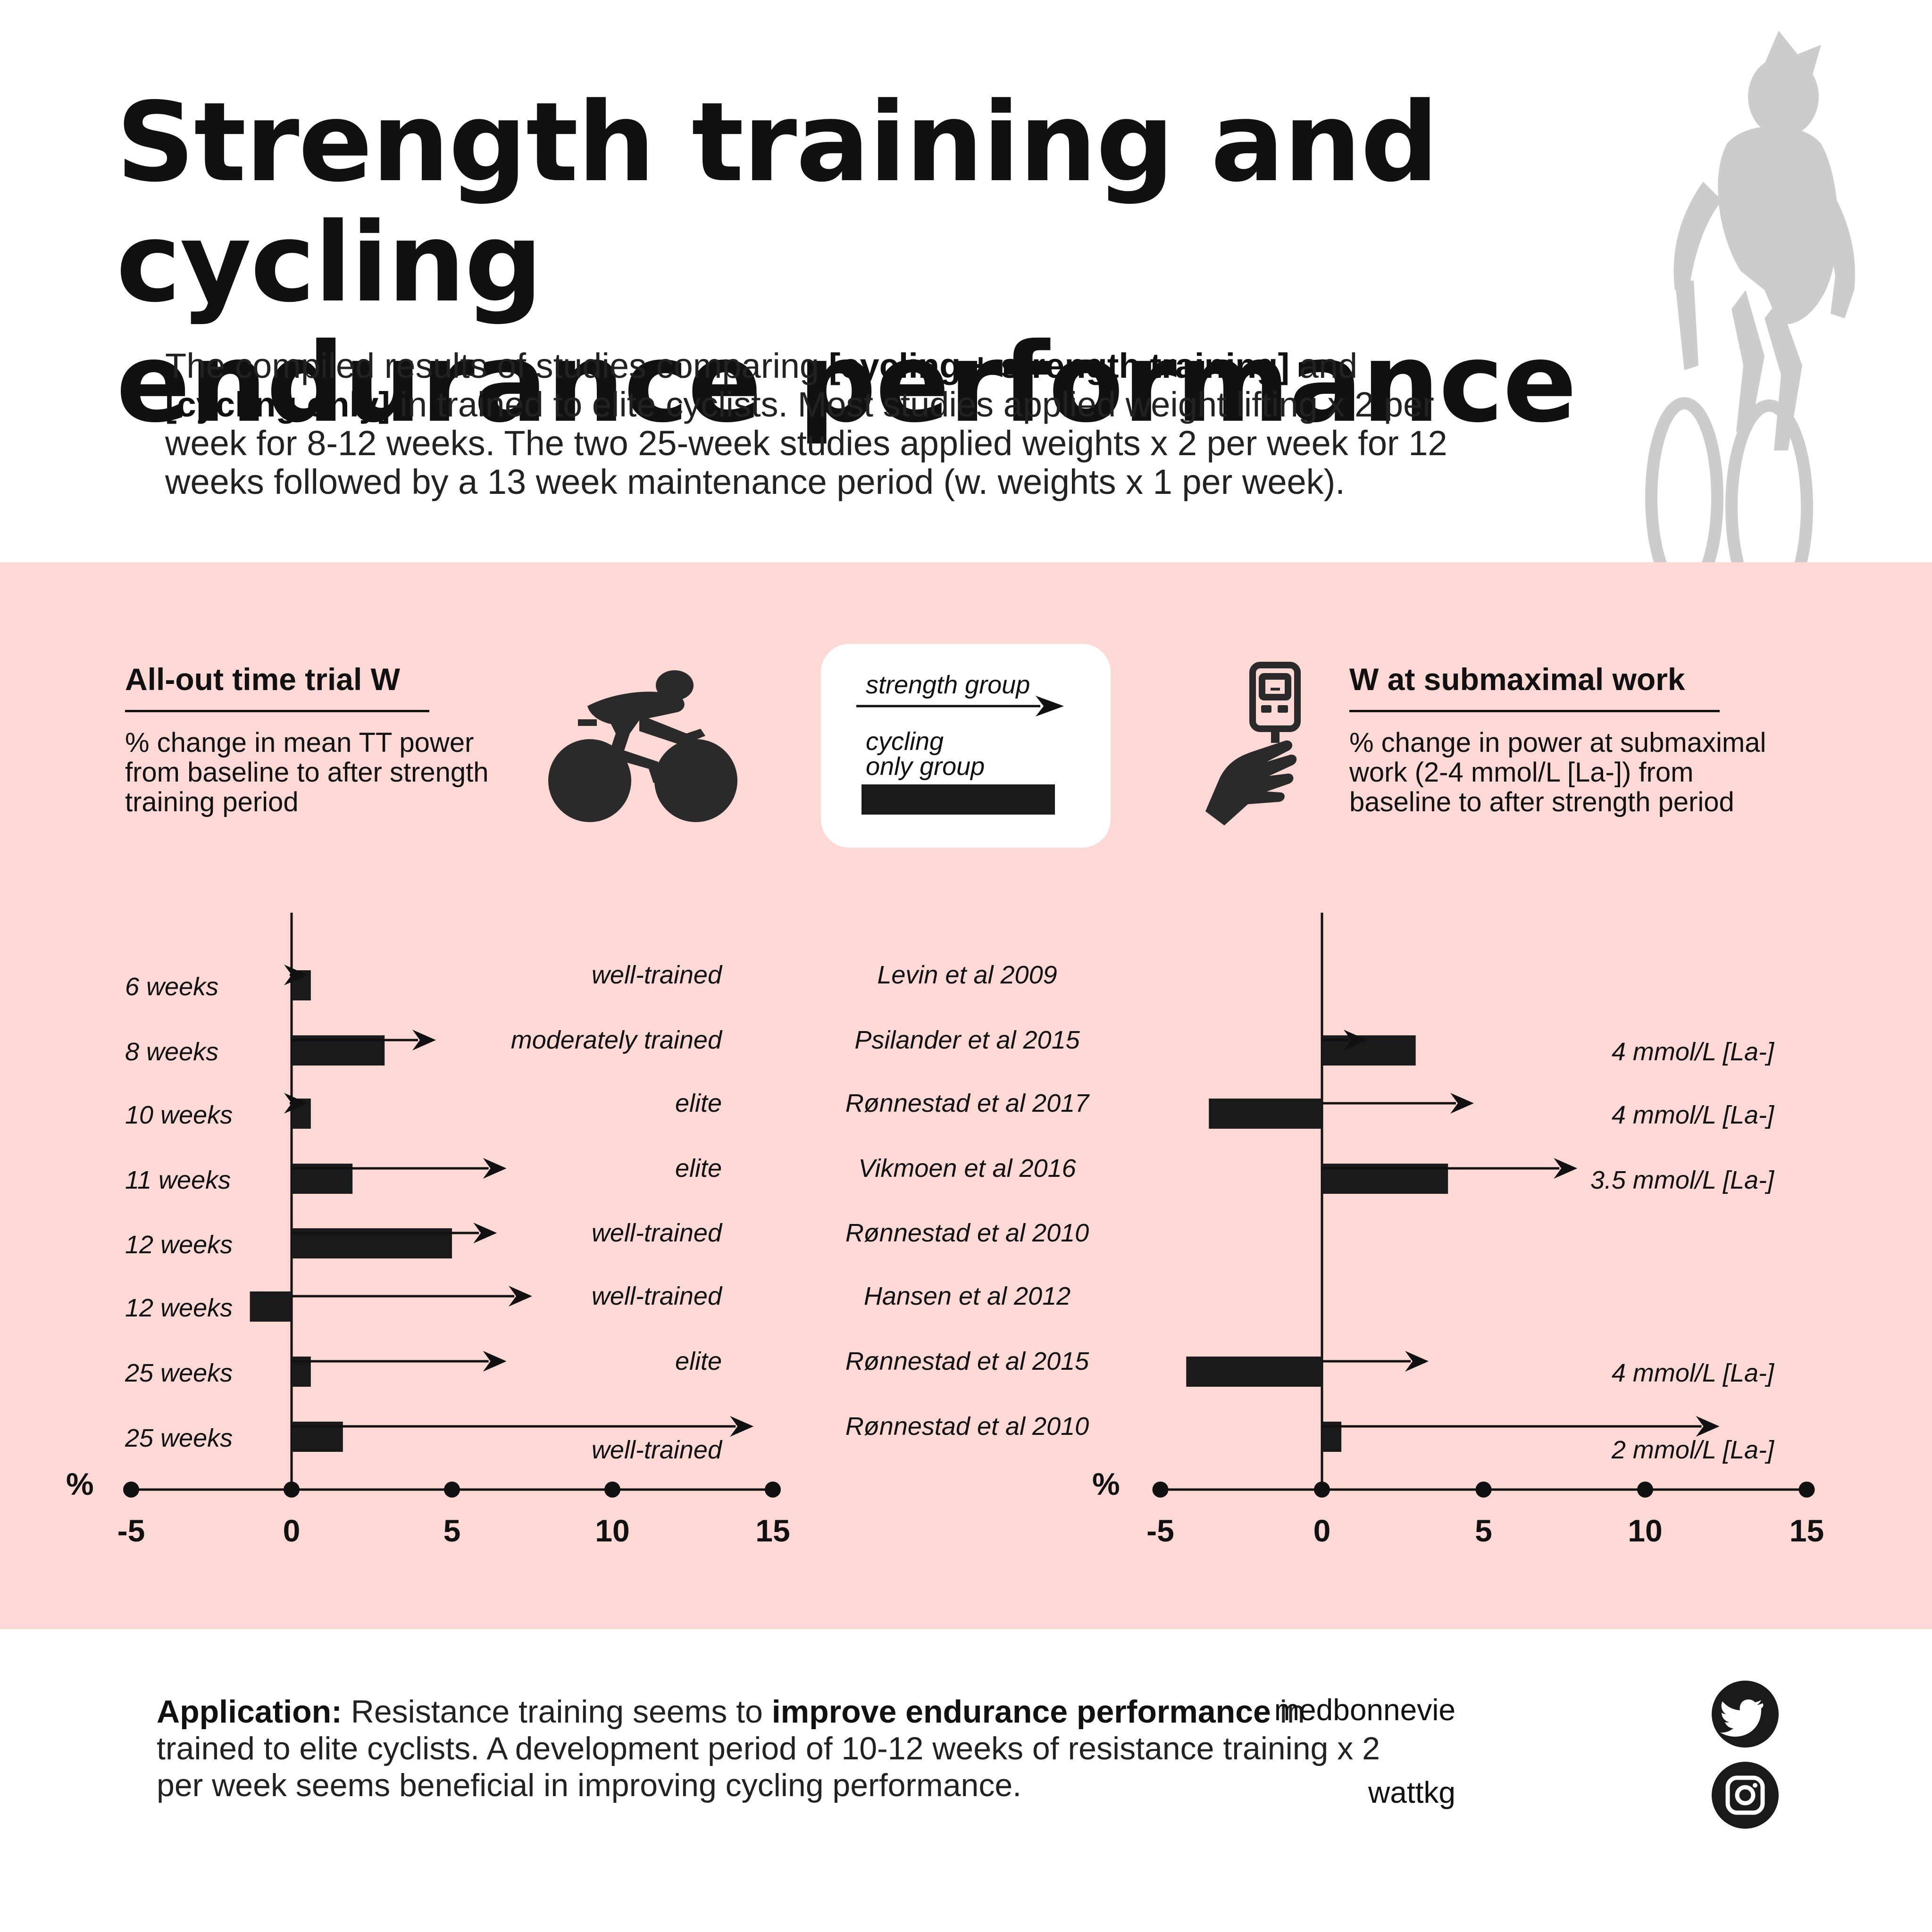 This screenshot has height=1932, width=1932. I want to click on left-category-label: 6 weeks, so click(172, 987).